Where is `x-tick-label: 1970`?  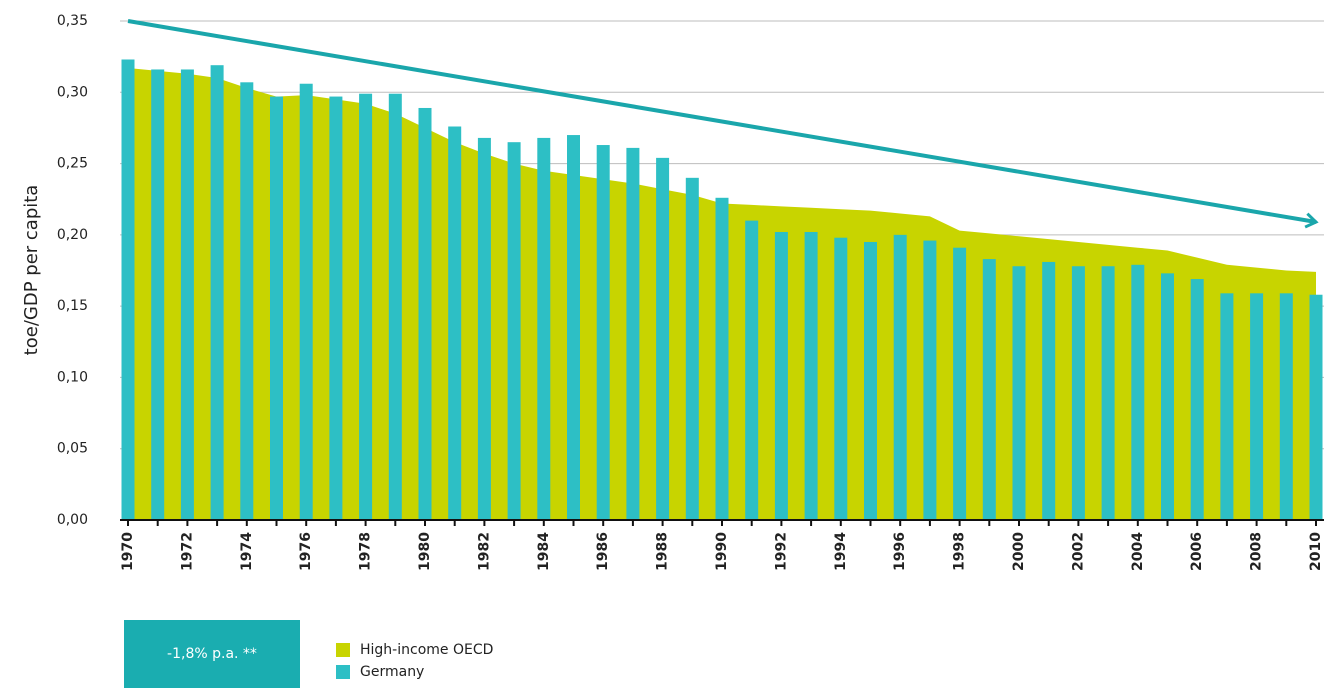
x-tick-label: 1970 is located at coordinates (128, 551).